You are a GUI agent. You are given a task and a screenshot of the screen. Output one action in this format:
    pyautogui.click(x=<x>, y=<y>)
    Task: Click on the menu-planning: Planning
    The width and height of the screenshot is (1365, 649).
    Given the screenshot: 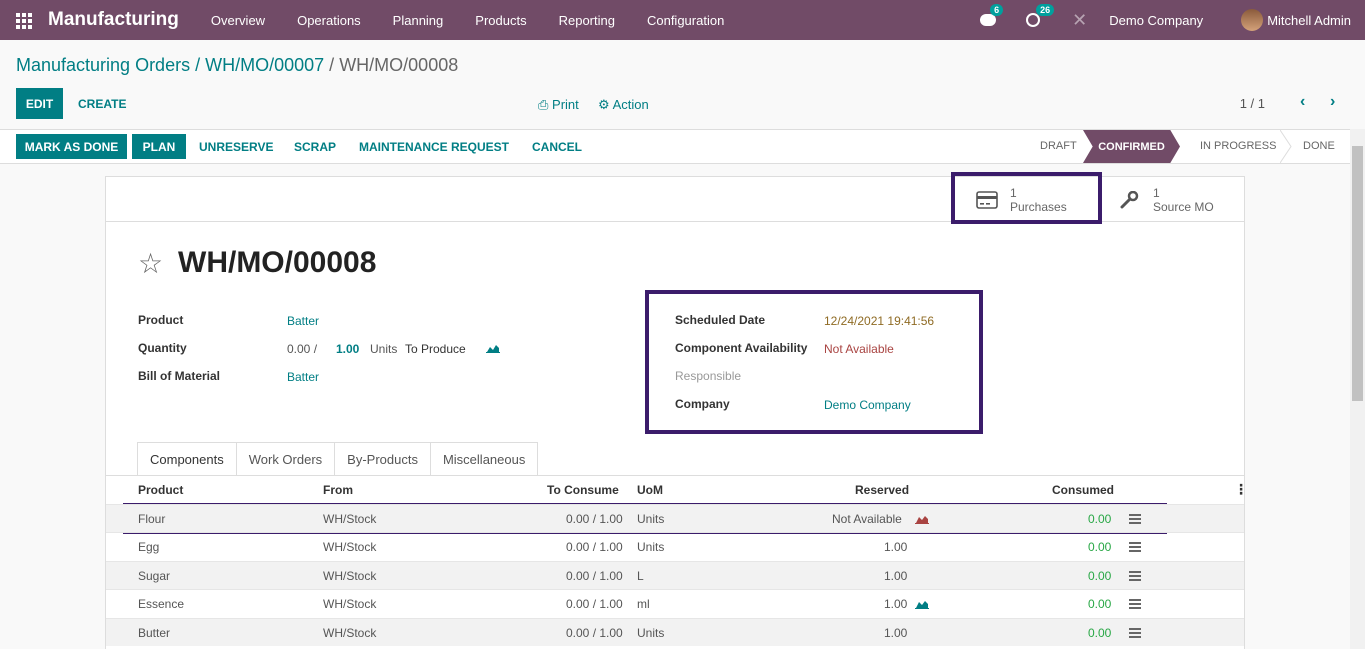 What is the action you would take?
    pyautogui.click(x=418, y=20)
    